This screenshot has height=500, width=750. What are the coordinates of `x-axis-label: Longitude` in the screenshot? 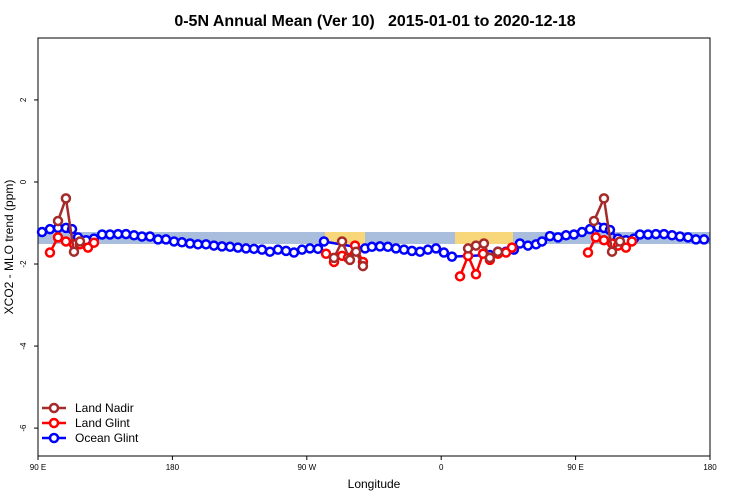 It's located at (374, 484).